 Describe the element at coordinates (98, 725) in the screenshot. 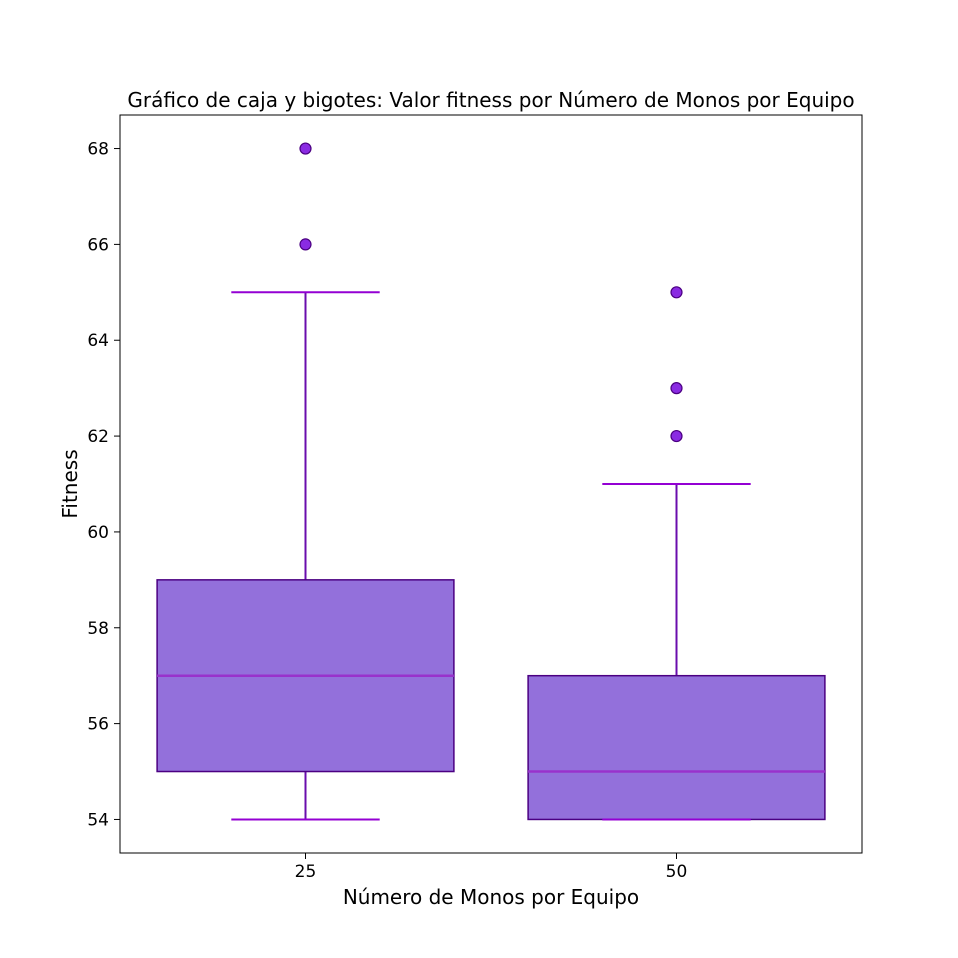

I see `y-tick-label: 56` at that location.